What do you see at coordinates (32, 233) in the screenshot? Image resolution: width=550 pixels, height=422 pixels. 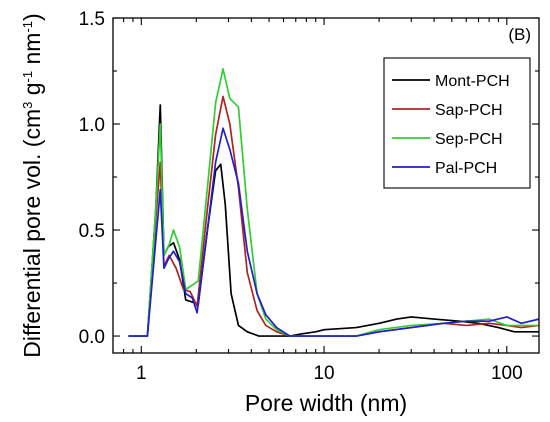 I see `y-axis-title-prefix: Differential pore vol. (cm` at bounding box center [32, 233].